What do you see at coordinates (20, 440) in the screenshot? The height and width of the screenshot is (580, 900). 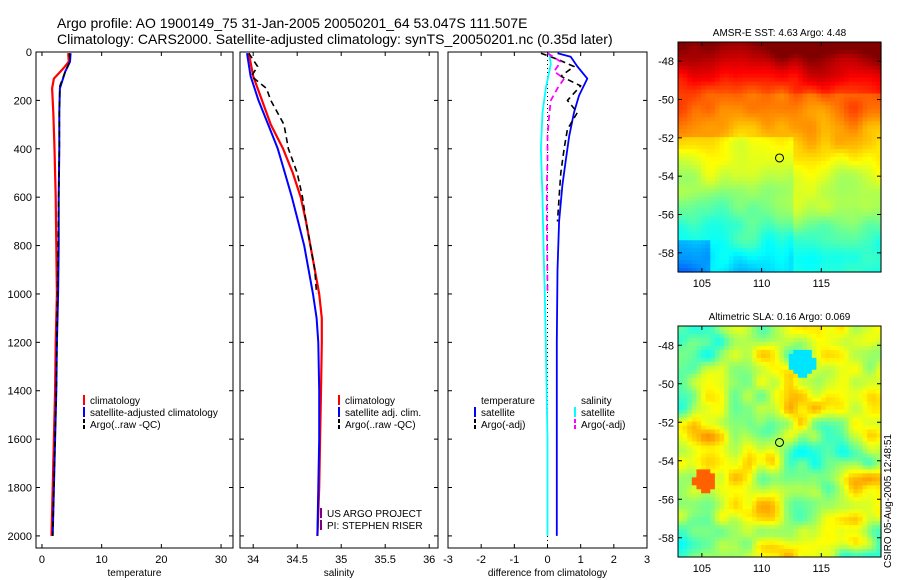 I see `depth-tick-label: 1600` at bounding box center [20, 440].